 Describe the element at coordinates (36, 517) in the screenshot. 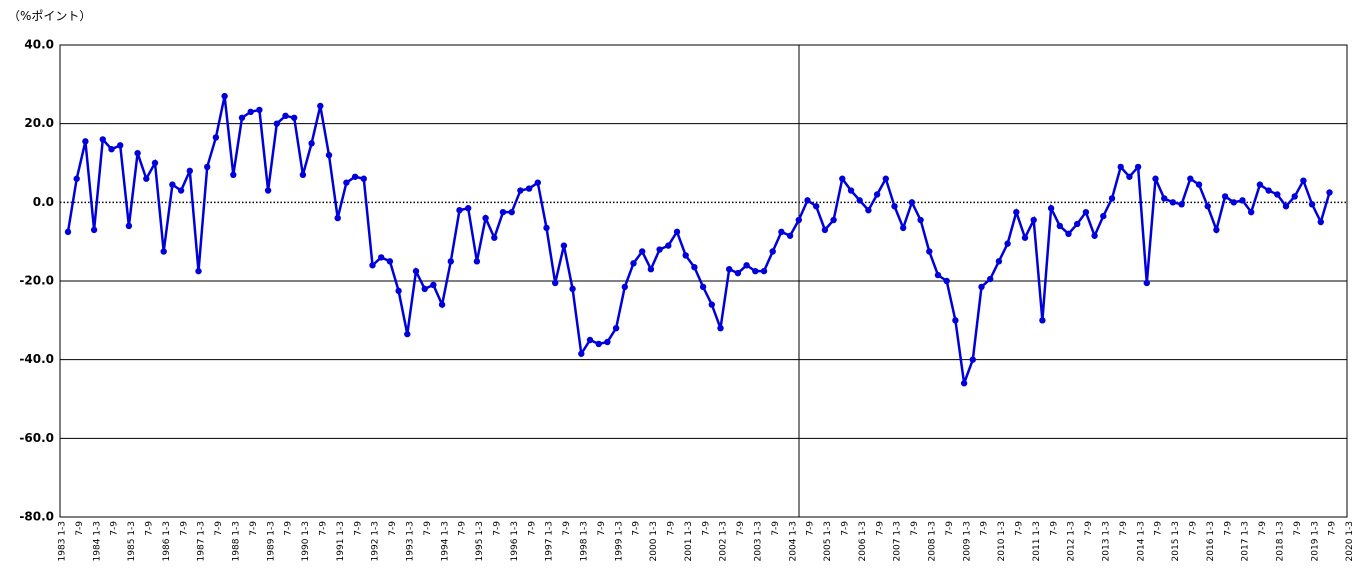

I see `y-tick-label: -80.0` at that location.